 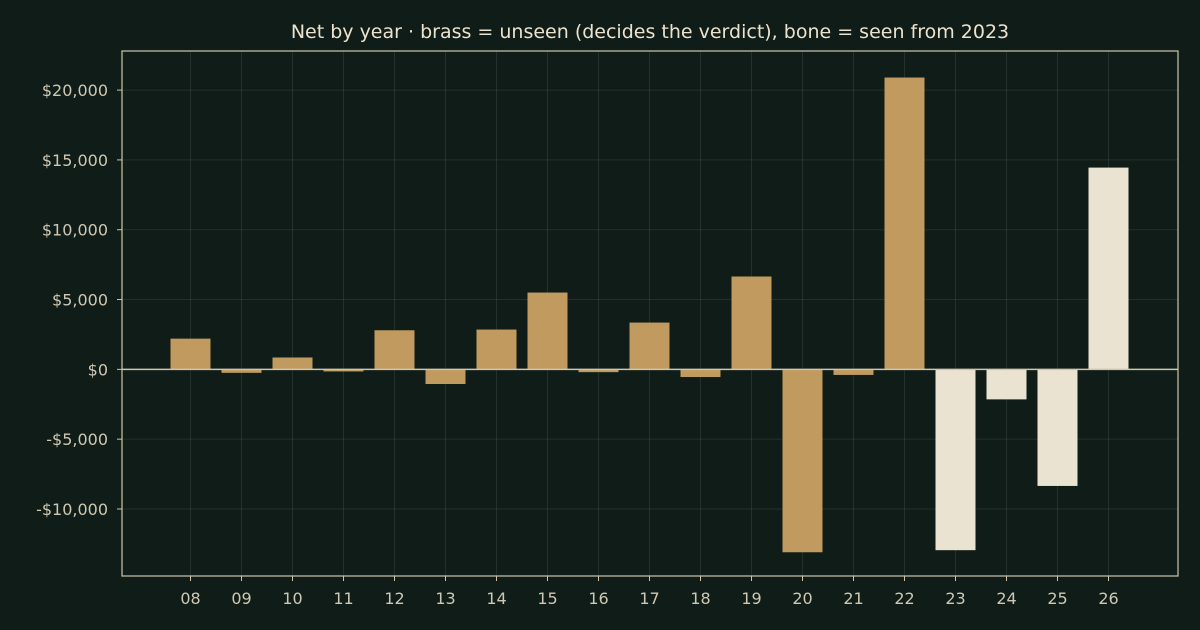 What do you see at coordinates (547, 598) in the screenshot?
I see `x-tick-label: 15` at bounding box center [547, 598].